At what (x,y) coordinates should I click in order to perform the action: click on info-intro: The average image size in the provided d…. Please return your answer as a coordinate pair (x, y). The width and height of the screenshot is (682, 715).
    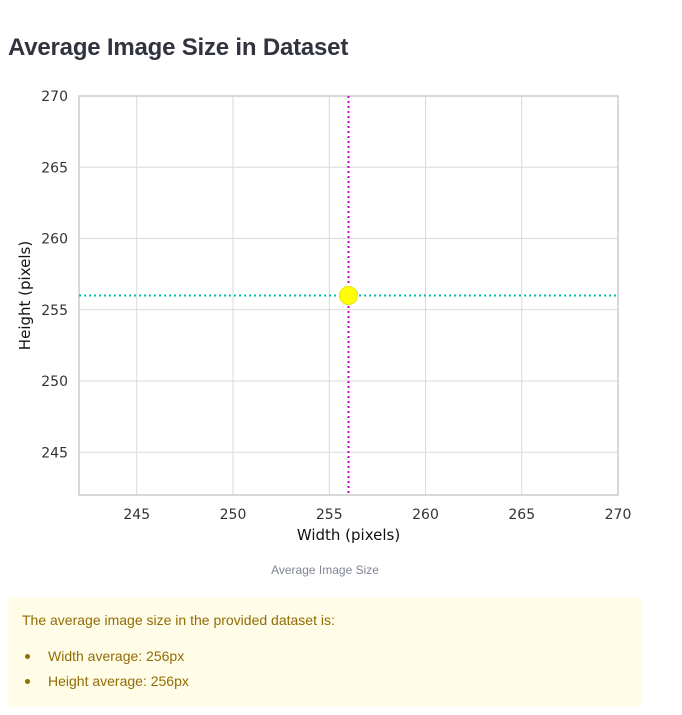
    Looking at the image, I should click on (178, 620).